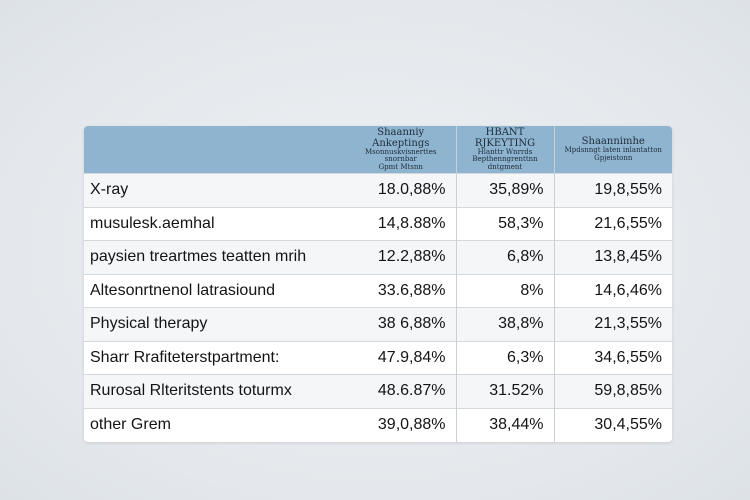  Describe the element at coordinates (504, 223) in the screenshot. I see `table-cell: 58,3%` at that location.